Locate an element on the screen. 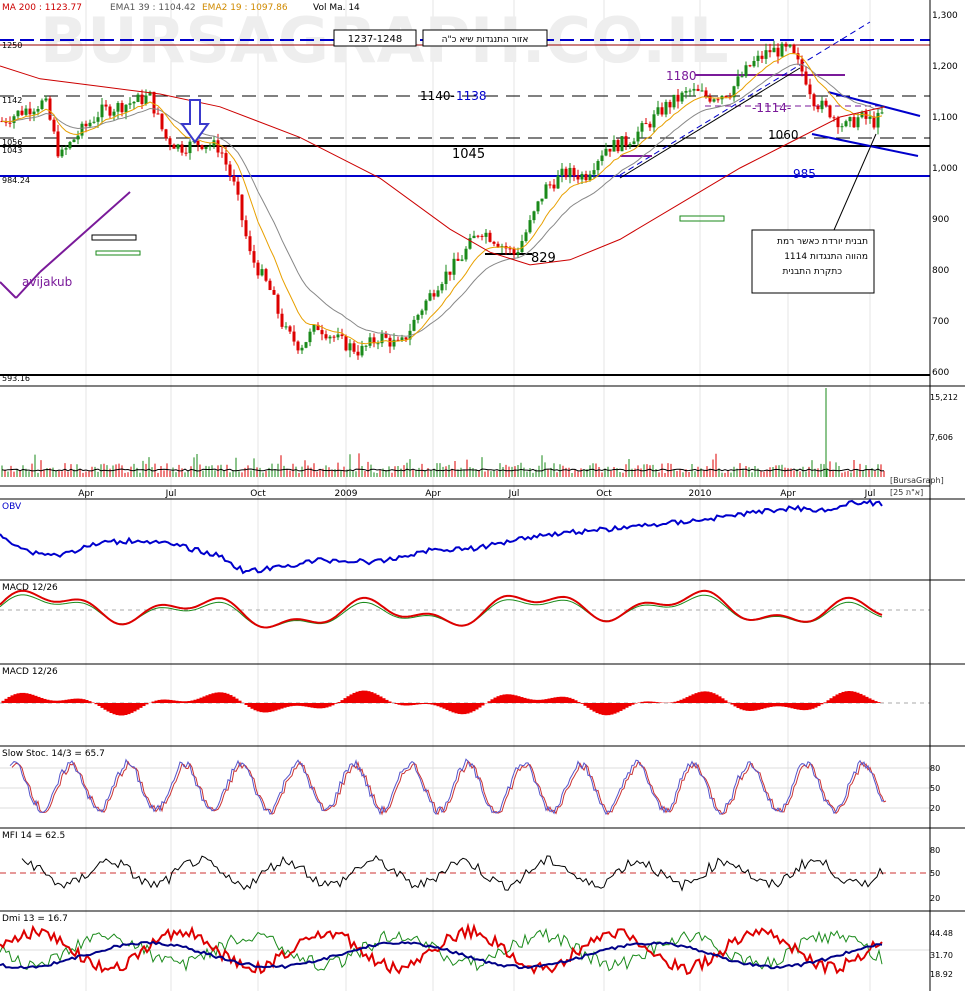  obv-panel: OBV is located at coordinates (482, 536).